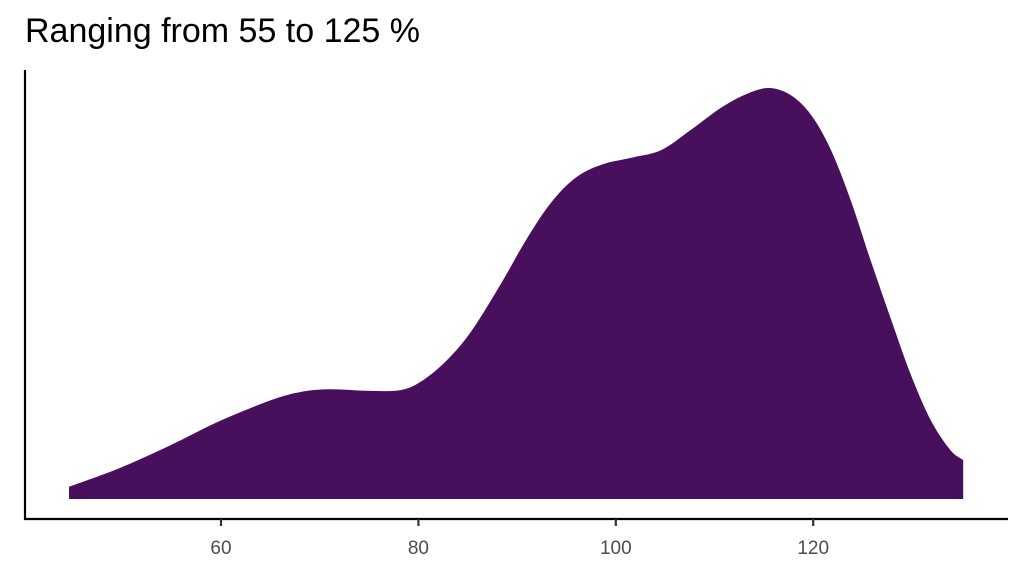 The width and height of the screenshot is (1024, 576). I want to click on x-tick-label: 60, so click(220, 548).